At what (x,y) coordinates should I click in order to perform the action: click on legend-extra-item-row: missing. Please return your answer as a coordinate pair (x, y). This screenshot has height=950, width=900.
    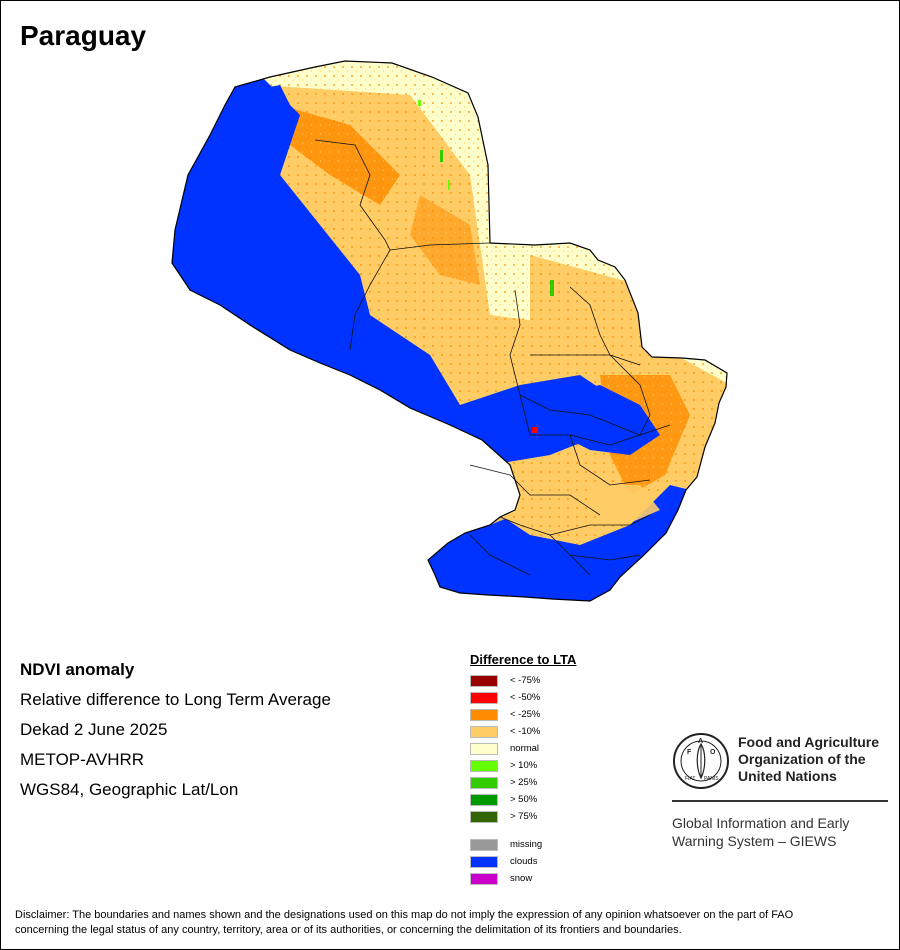
    Looking at the image, I should click on (523, 844).